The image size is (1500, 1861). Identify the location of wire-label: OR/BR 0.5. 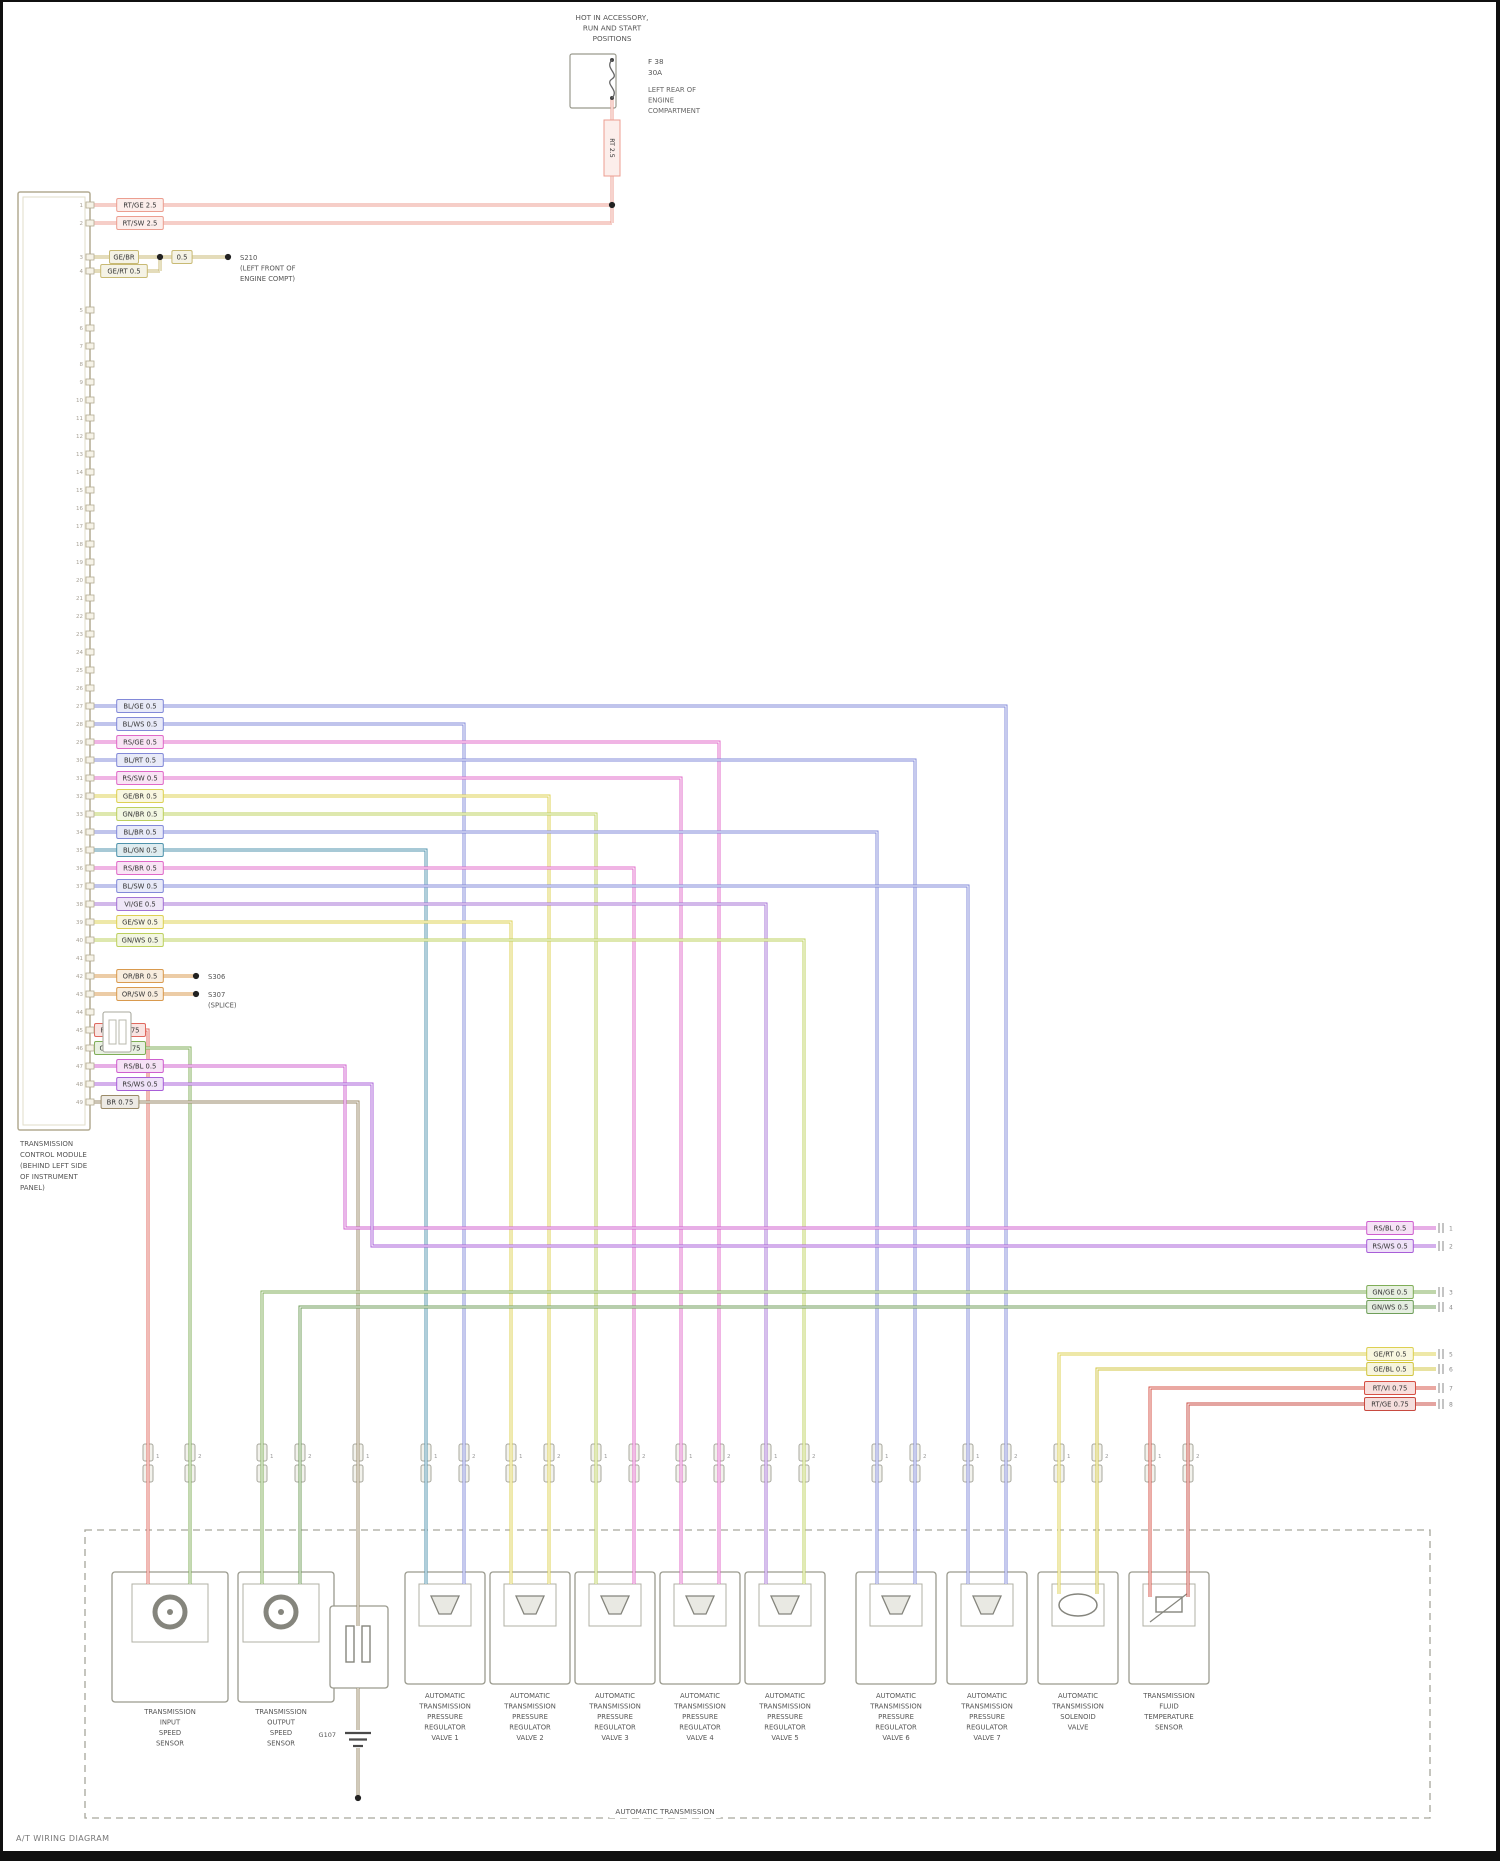
(140, 977).